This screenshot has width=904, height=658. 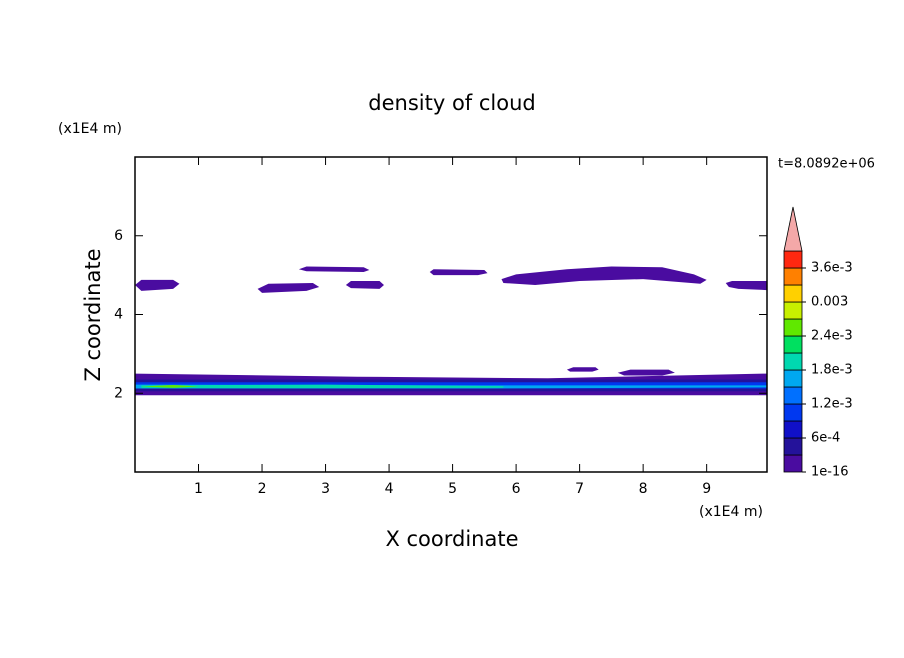 I want to click on colorbar-tick-label: 1.8e-3, so click(x=832, y=370).